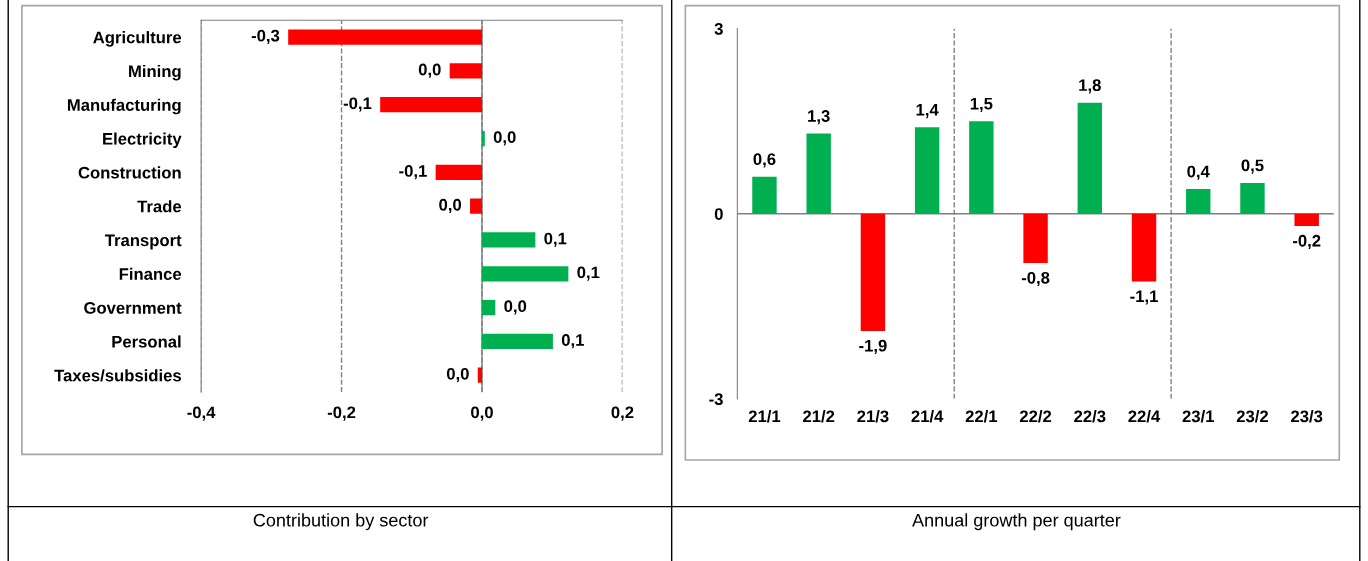 The height and width of the screenshot is (561, 1368). I want to click on data-label: -1,1, so click(1144, 297).